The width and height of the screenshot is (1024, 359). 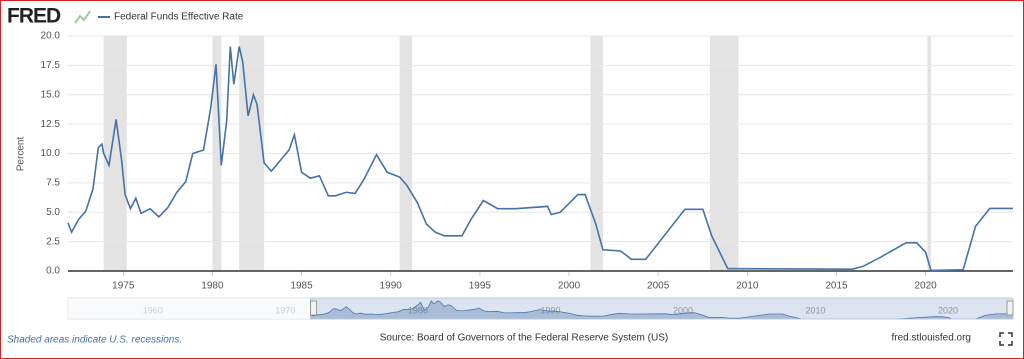 I want to click on navigator-mask, so click(x=189, y=308).